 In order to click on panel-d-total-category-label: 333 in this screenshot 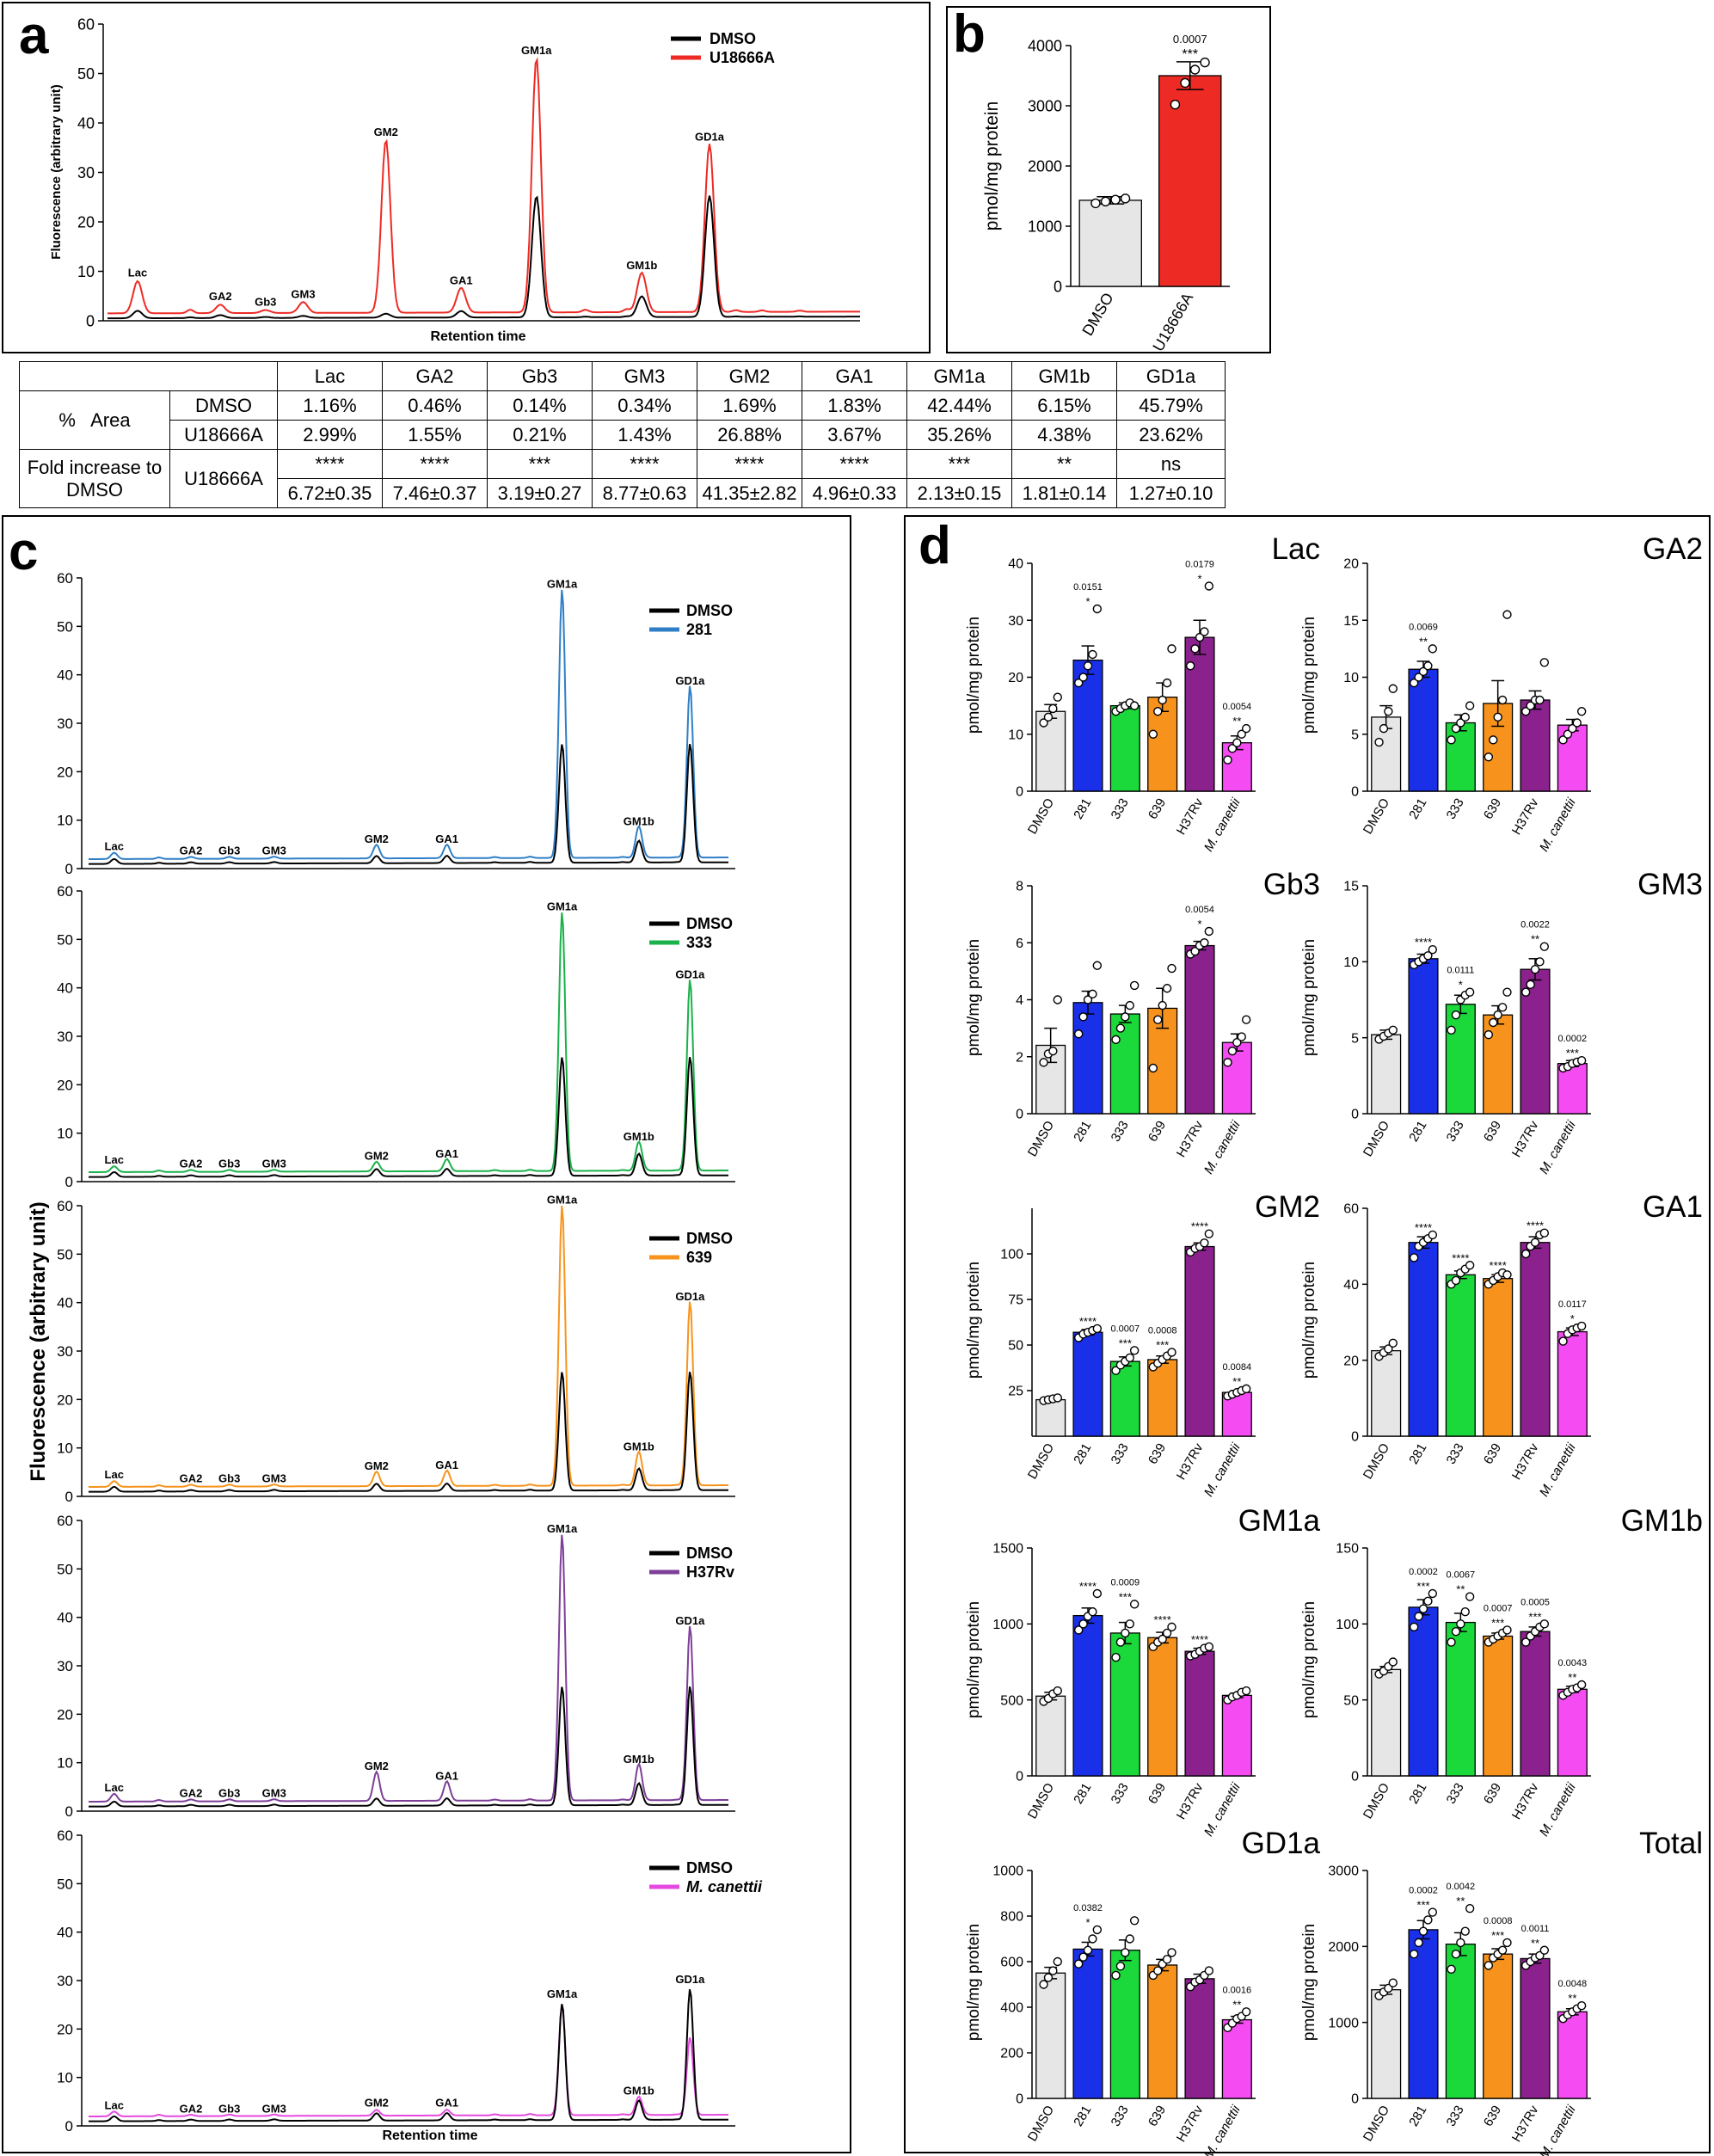, I will do `click(1455, 2116)`.